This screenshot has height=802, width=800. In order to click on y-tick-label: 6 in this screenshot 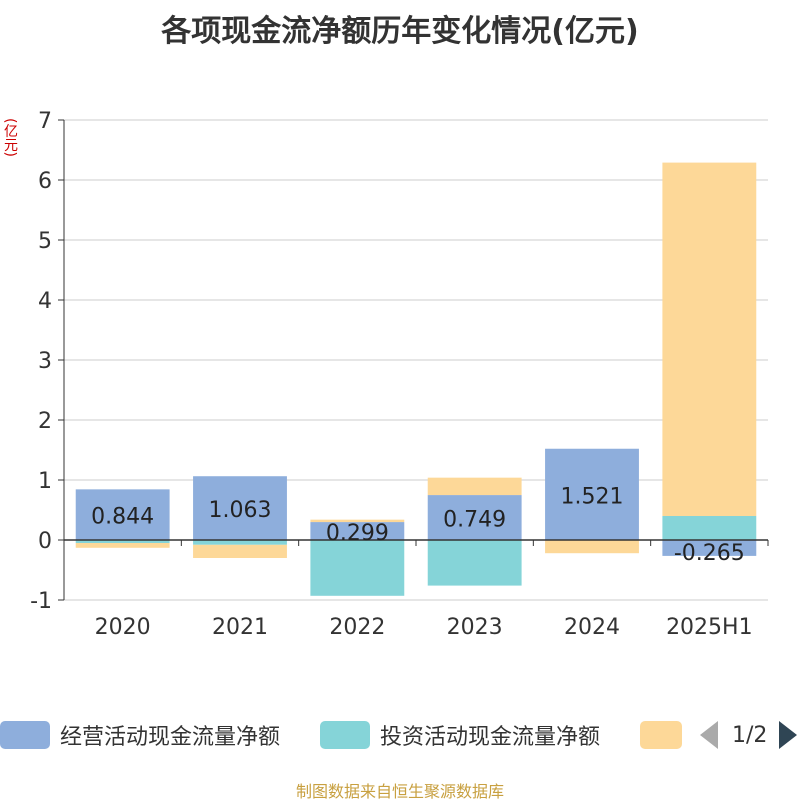, I will do `click(45, 181)`.